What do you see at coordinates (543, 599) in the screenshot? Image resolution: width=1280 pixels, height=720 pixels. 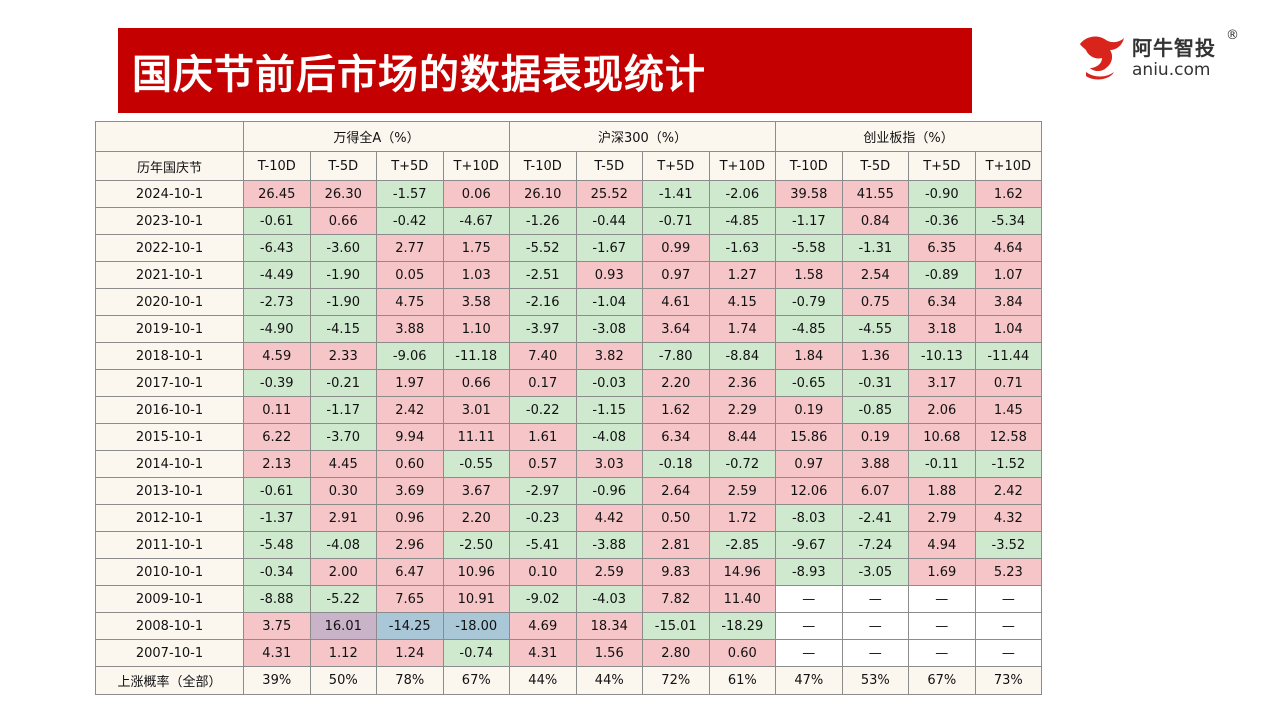 I see `value-cell: -9.02` at bounding box center [543, 599].